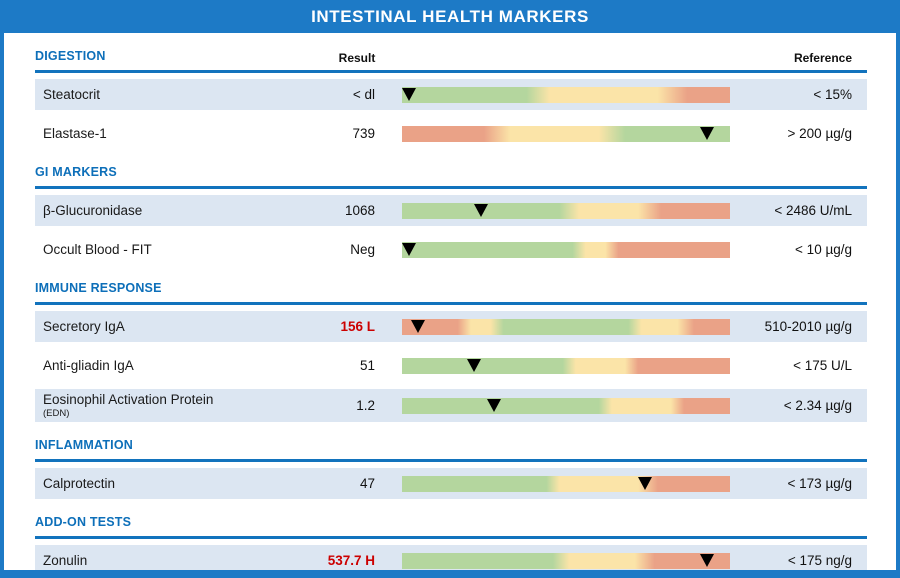 The height and width of the screenshot is (578, 900). Describe the element at coordinates (75, 133) in the screenshot. I see `test-name-text: Elastase-1` at that location.